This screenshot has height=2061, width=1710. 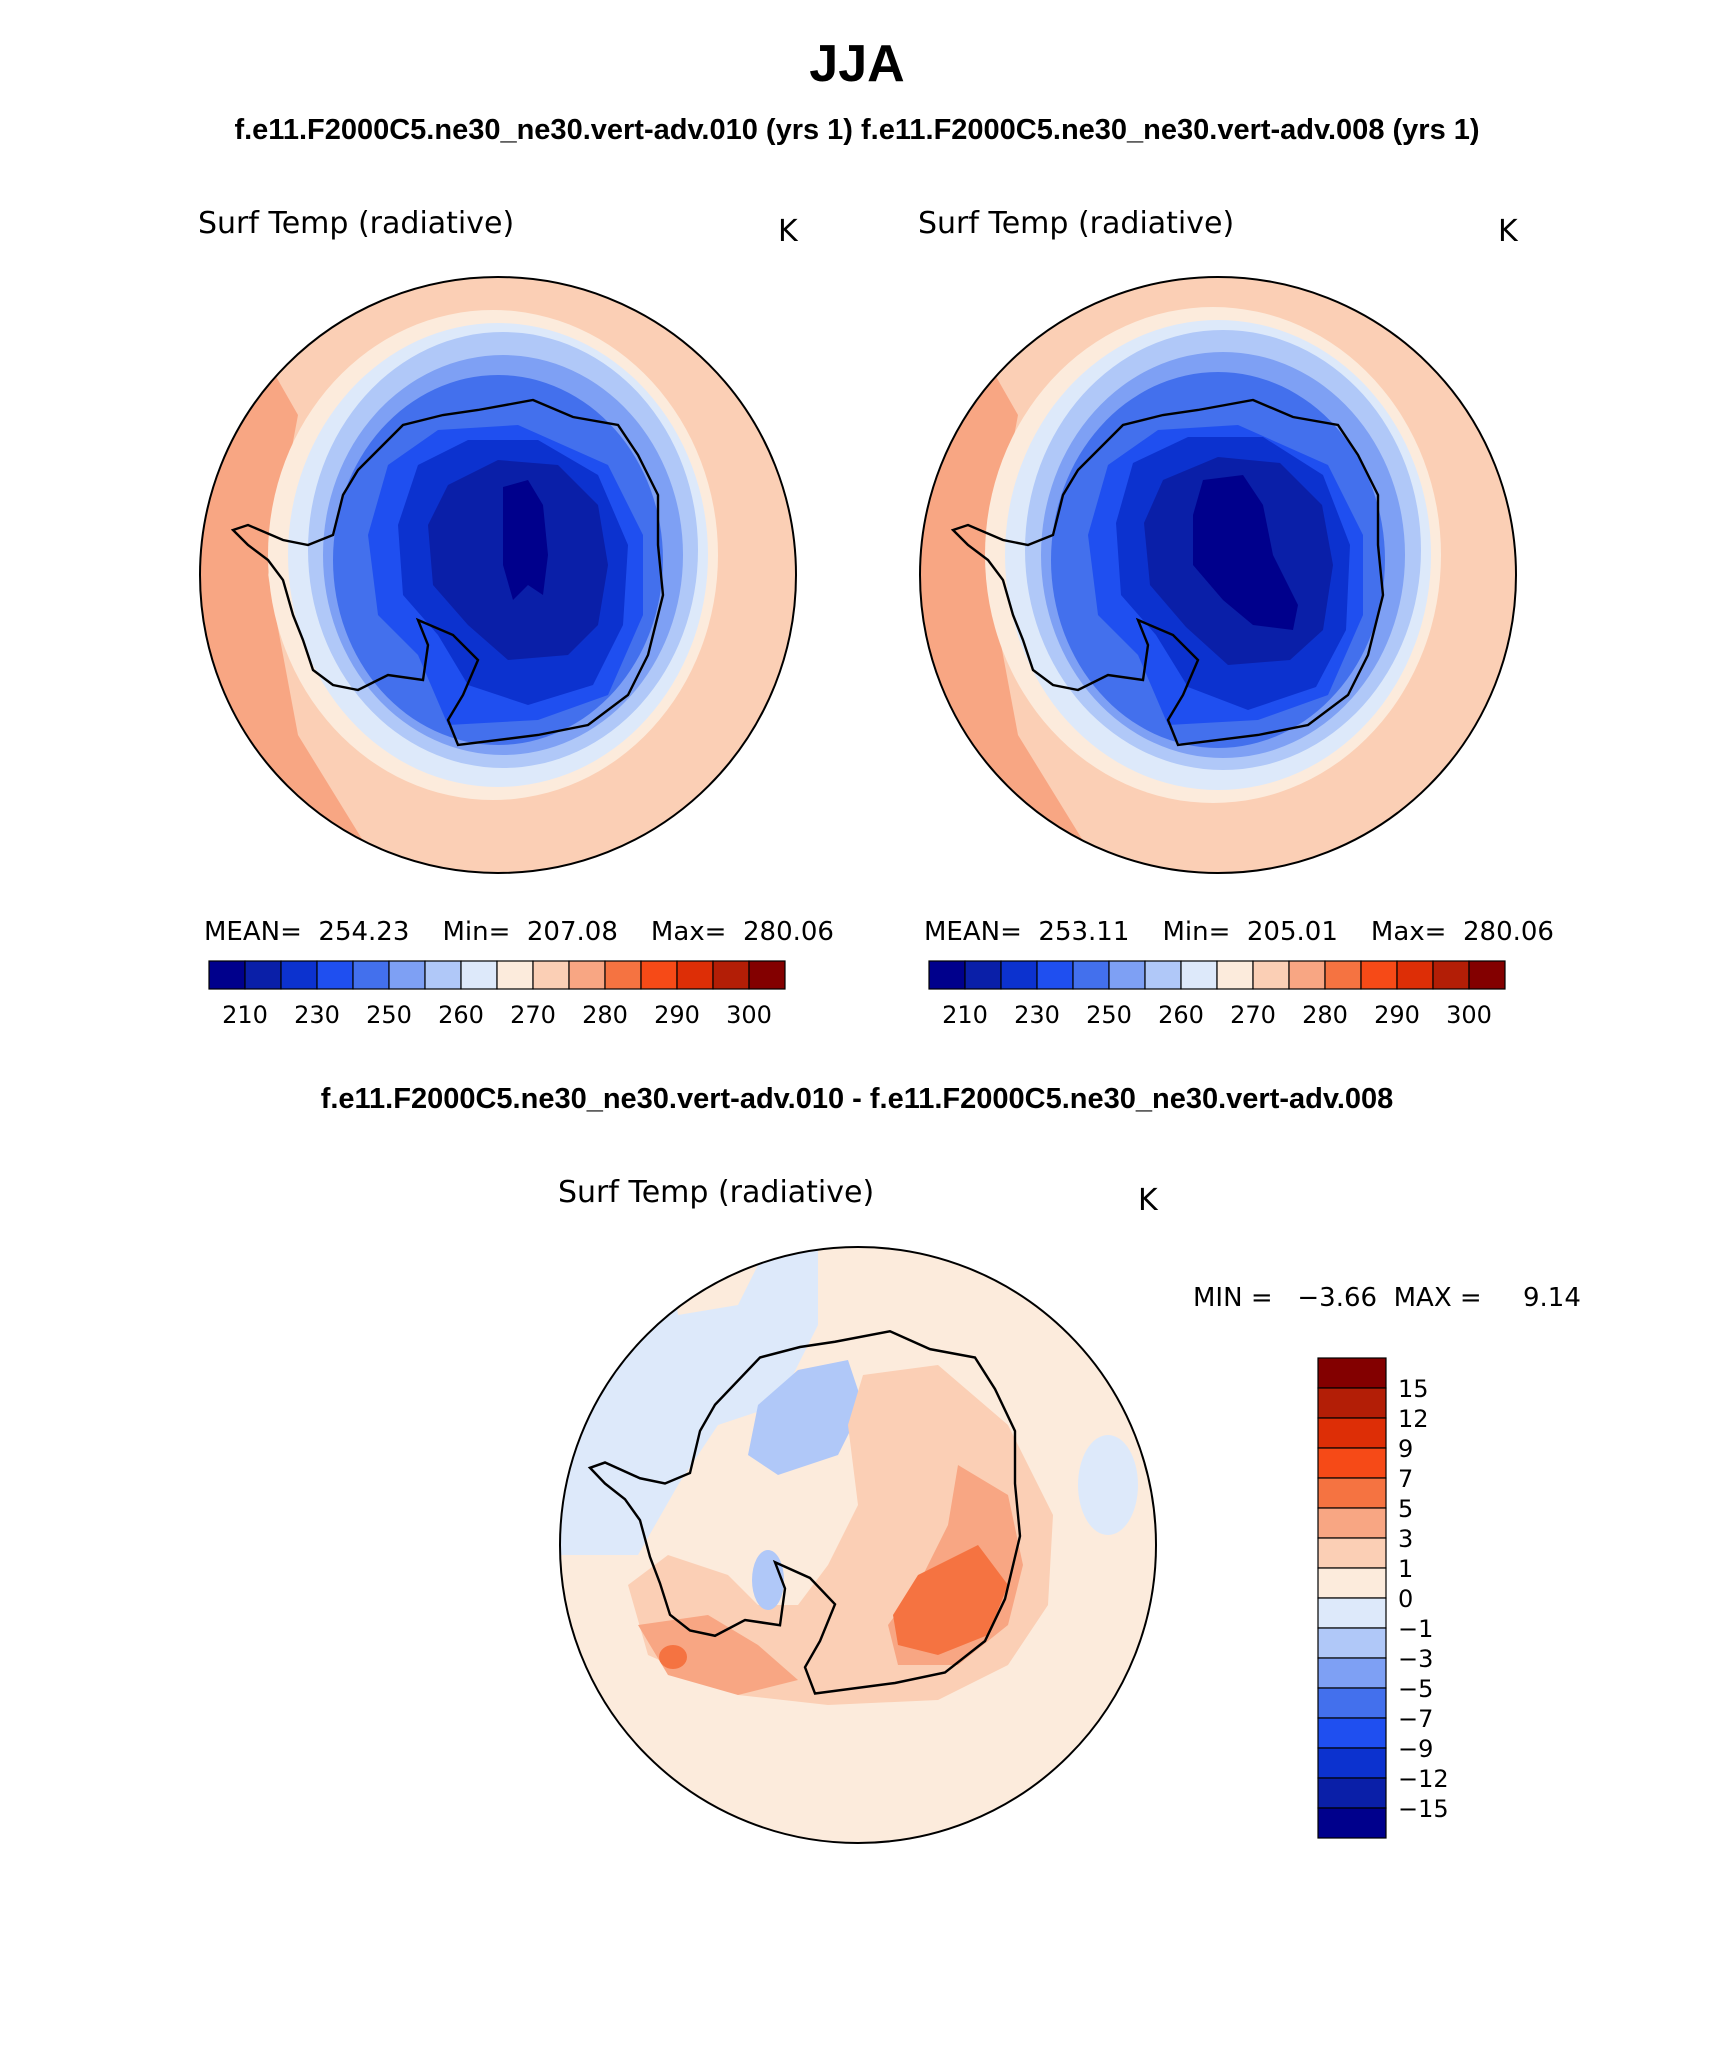 What do you see at coordinates (317, 1015) in the screenshot?
I see `panel-left-colorbar-tick-label: 230` at bounding box center [317, 1015].